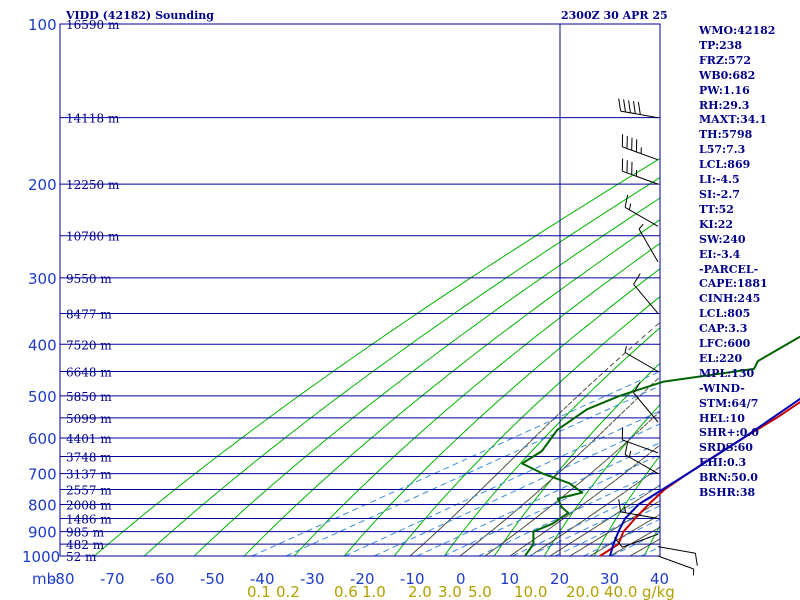 This screenshot has height=600, width=800. What do you see at coordinates (723, 463) in the screenshot?
I see `index-value: EHI:0.3` at bounding box center [723, 463].